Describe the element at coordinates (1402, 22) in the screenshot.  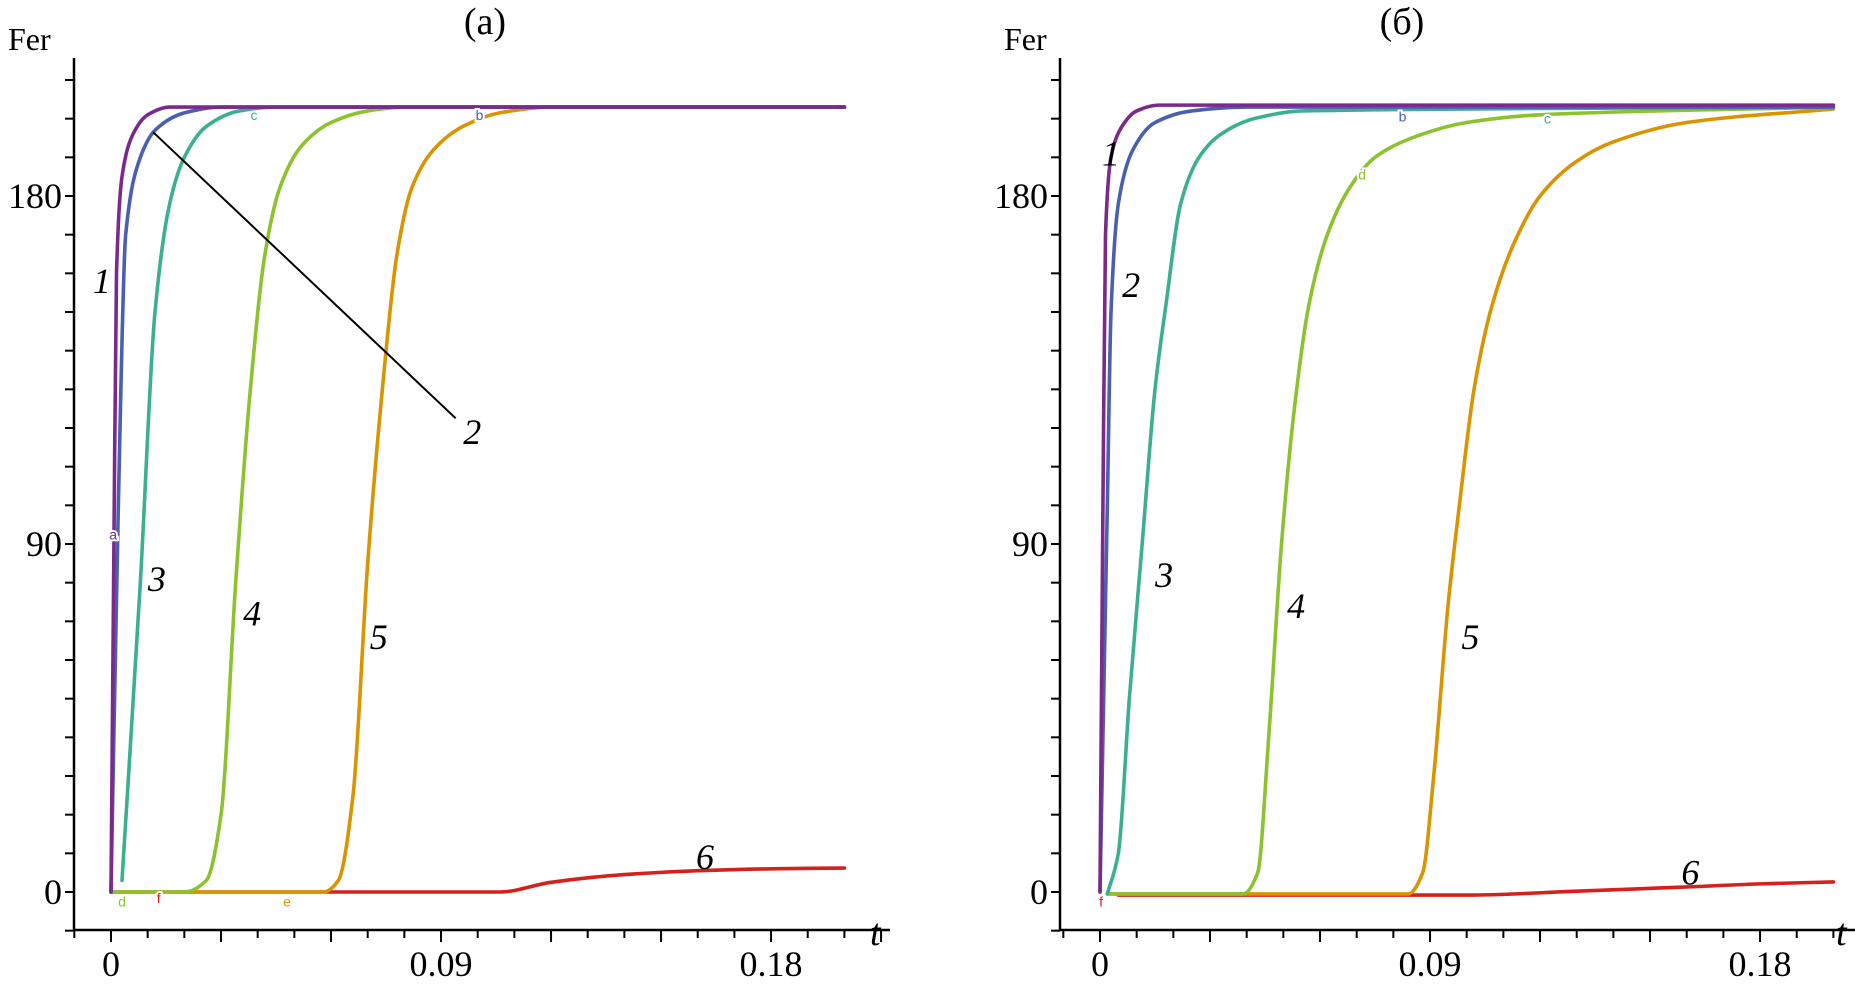
I see `panel-title: (б)` at that location.